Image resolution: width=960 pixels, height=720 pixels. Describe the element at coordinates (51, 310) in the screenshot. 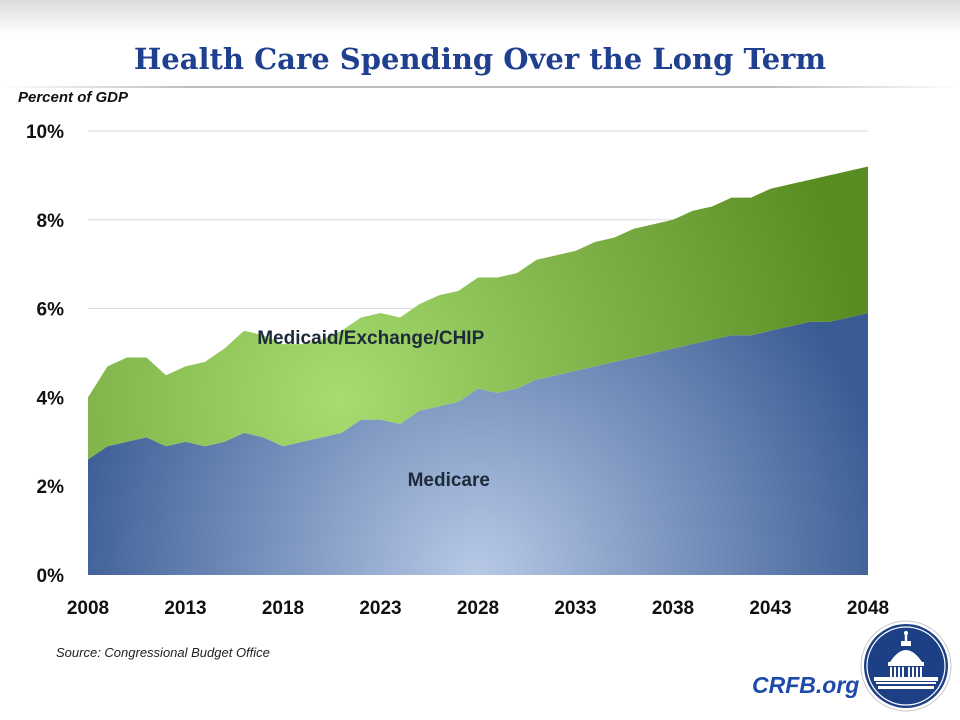

I see `y-tick-label-6: 6%` at that location.